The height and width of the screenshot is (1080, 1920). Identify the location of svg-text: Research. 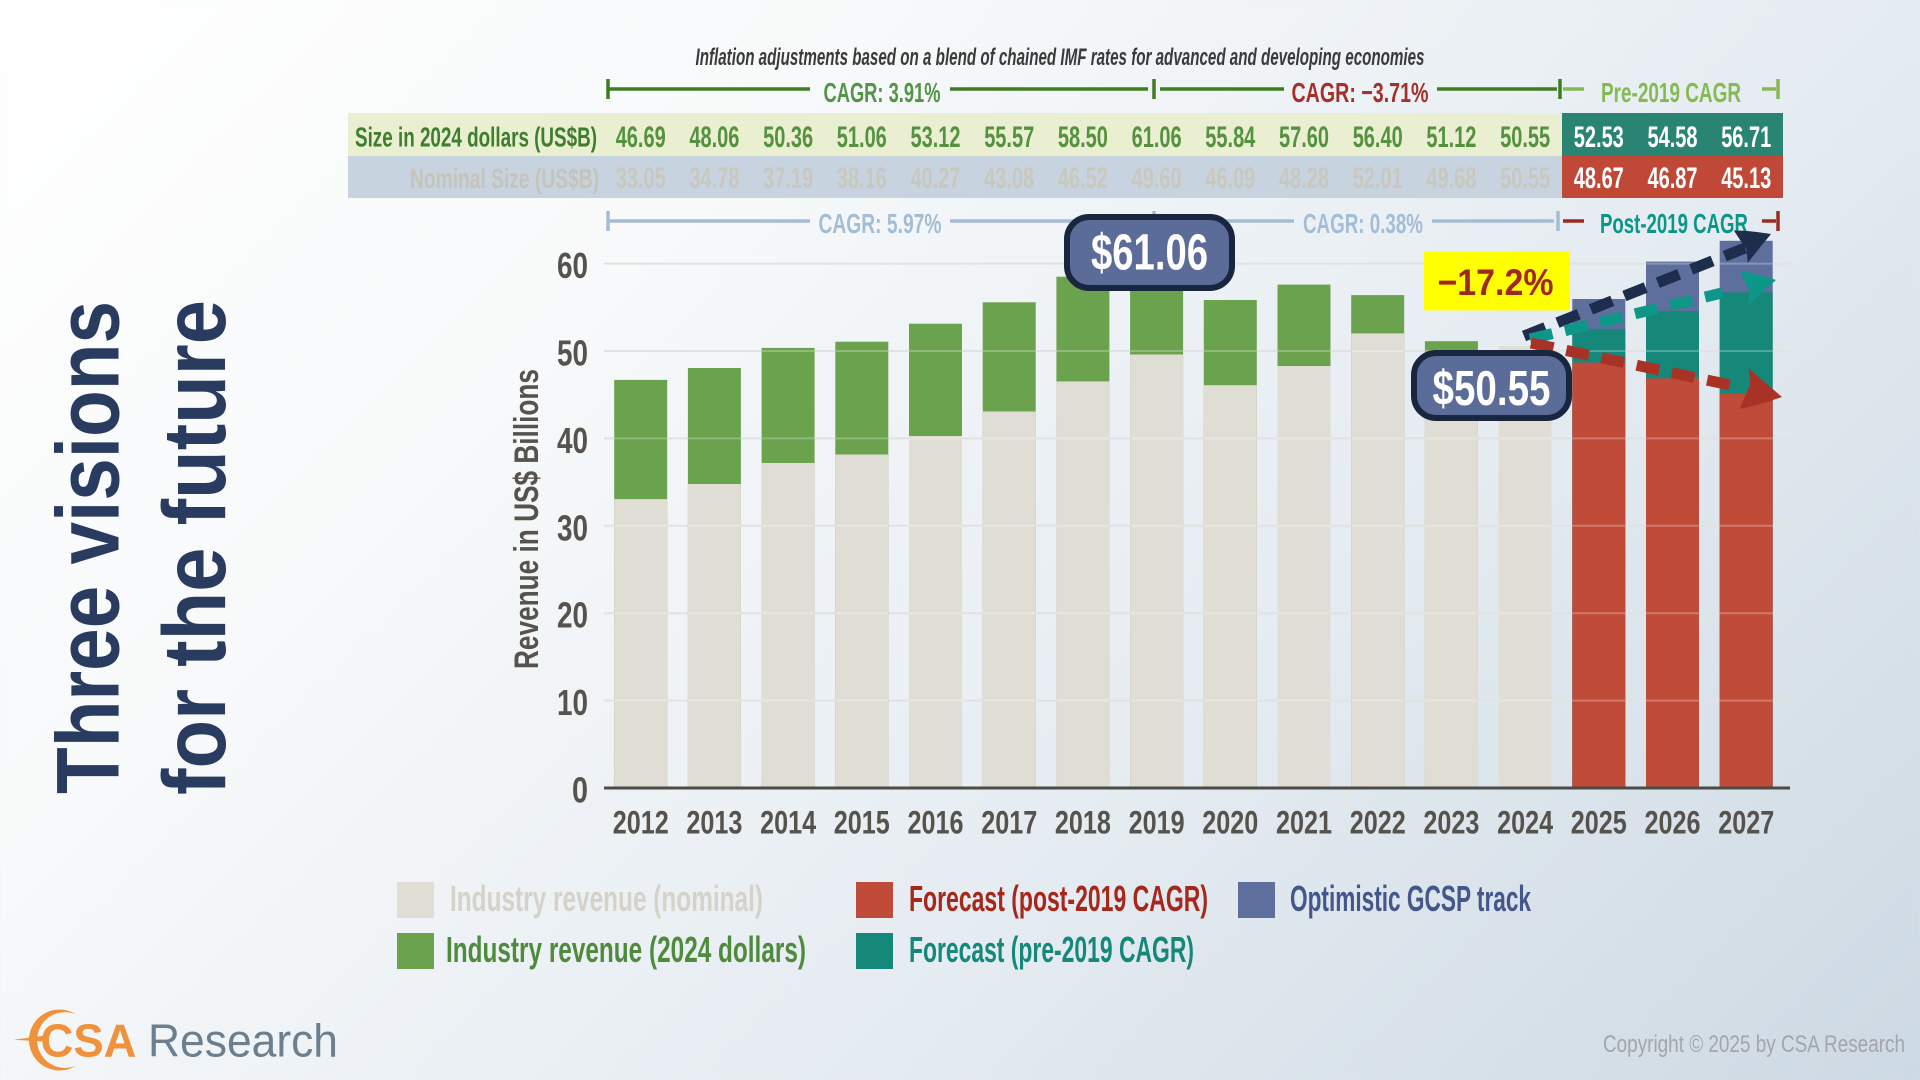
(243, 1041).